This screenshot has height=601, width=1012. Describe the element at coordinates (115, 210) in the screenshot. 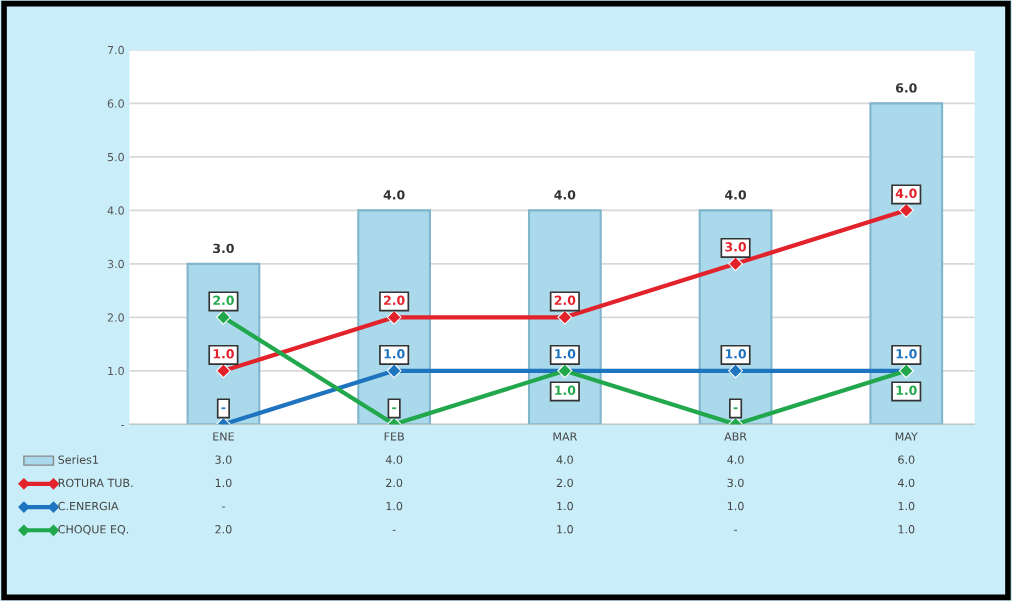

I see `y-tick-label: 4.0` at that location.